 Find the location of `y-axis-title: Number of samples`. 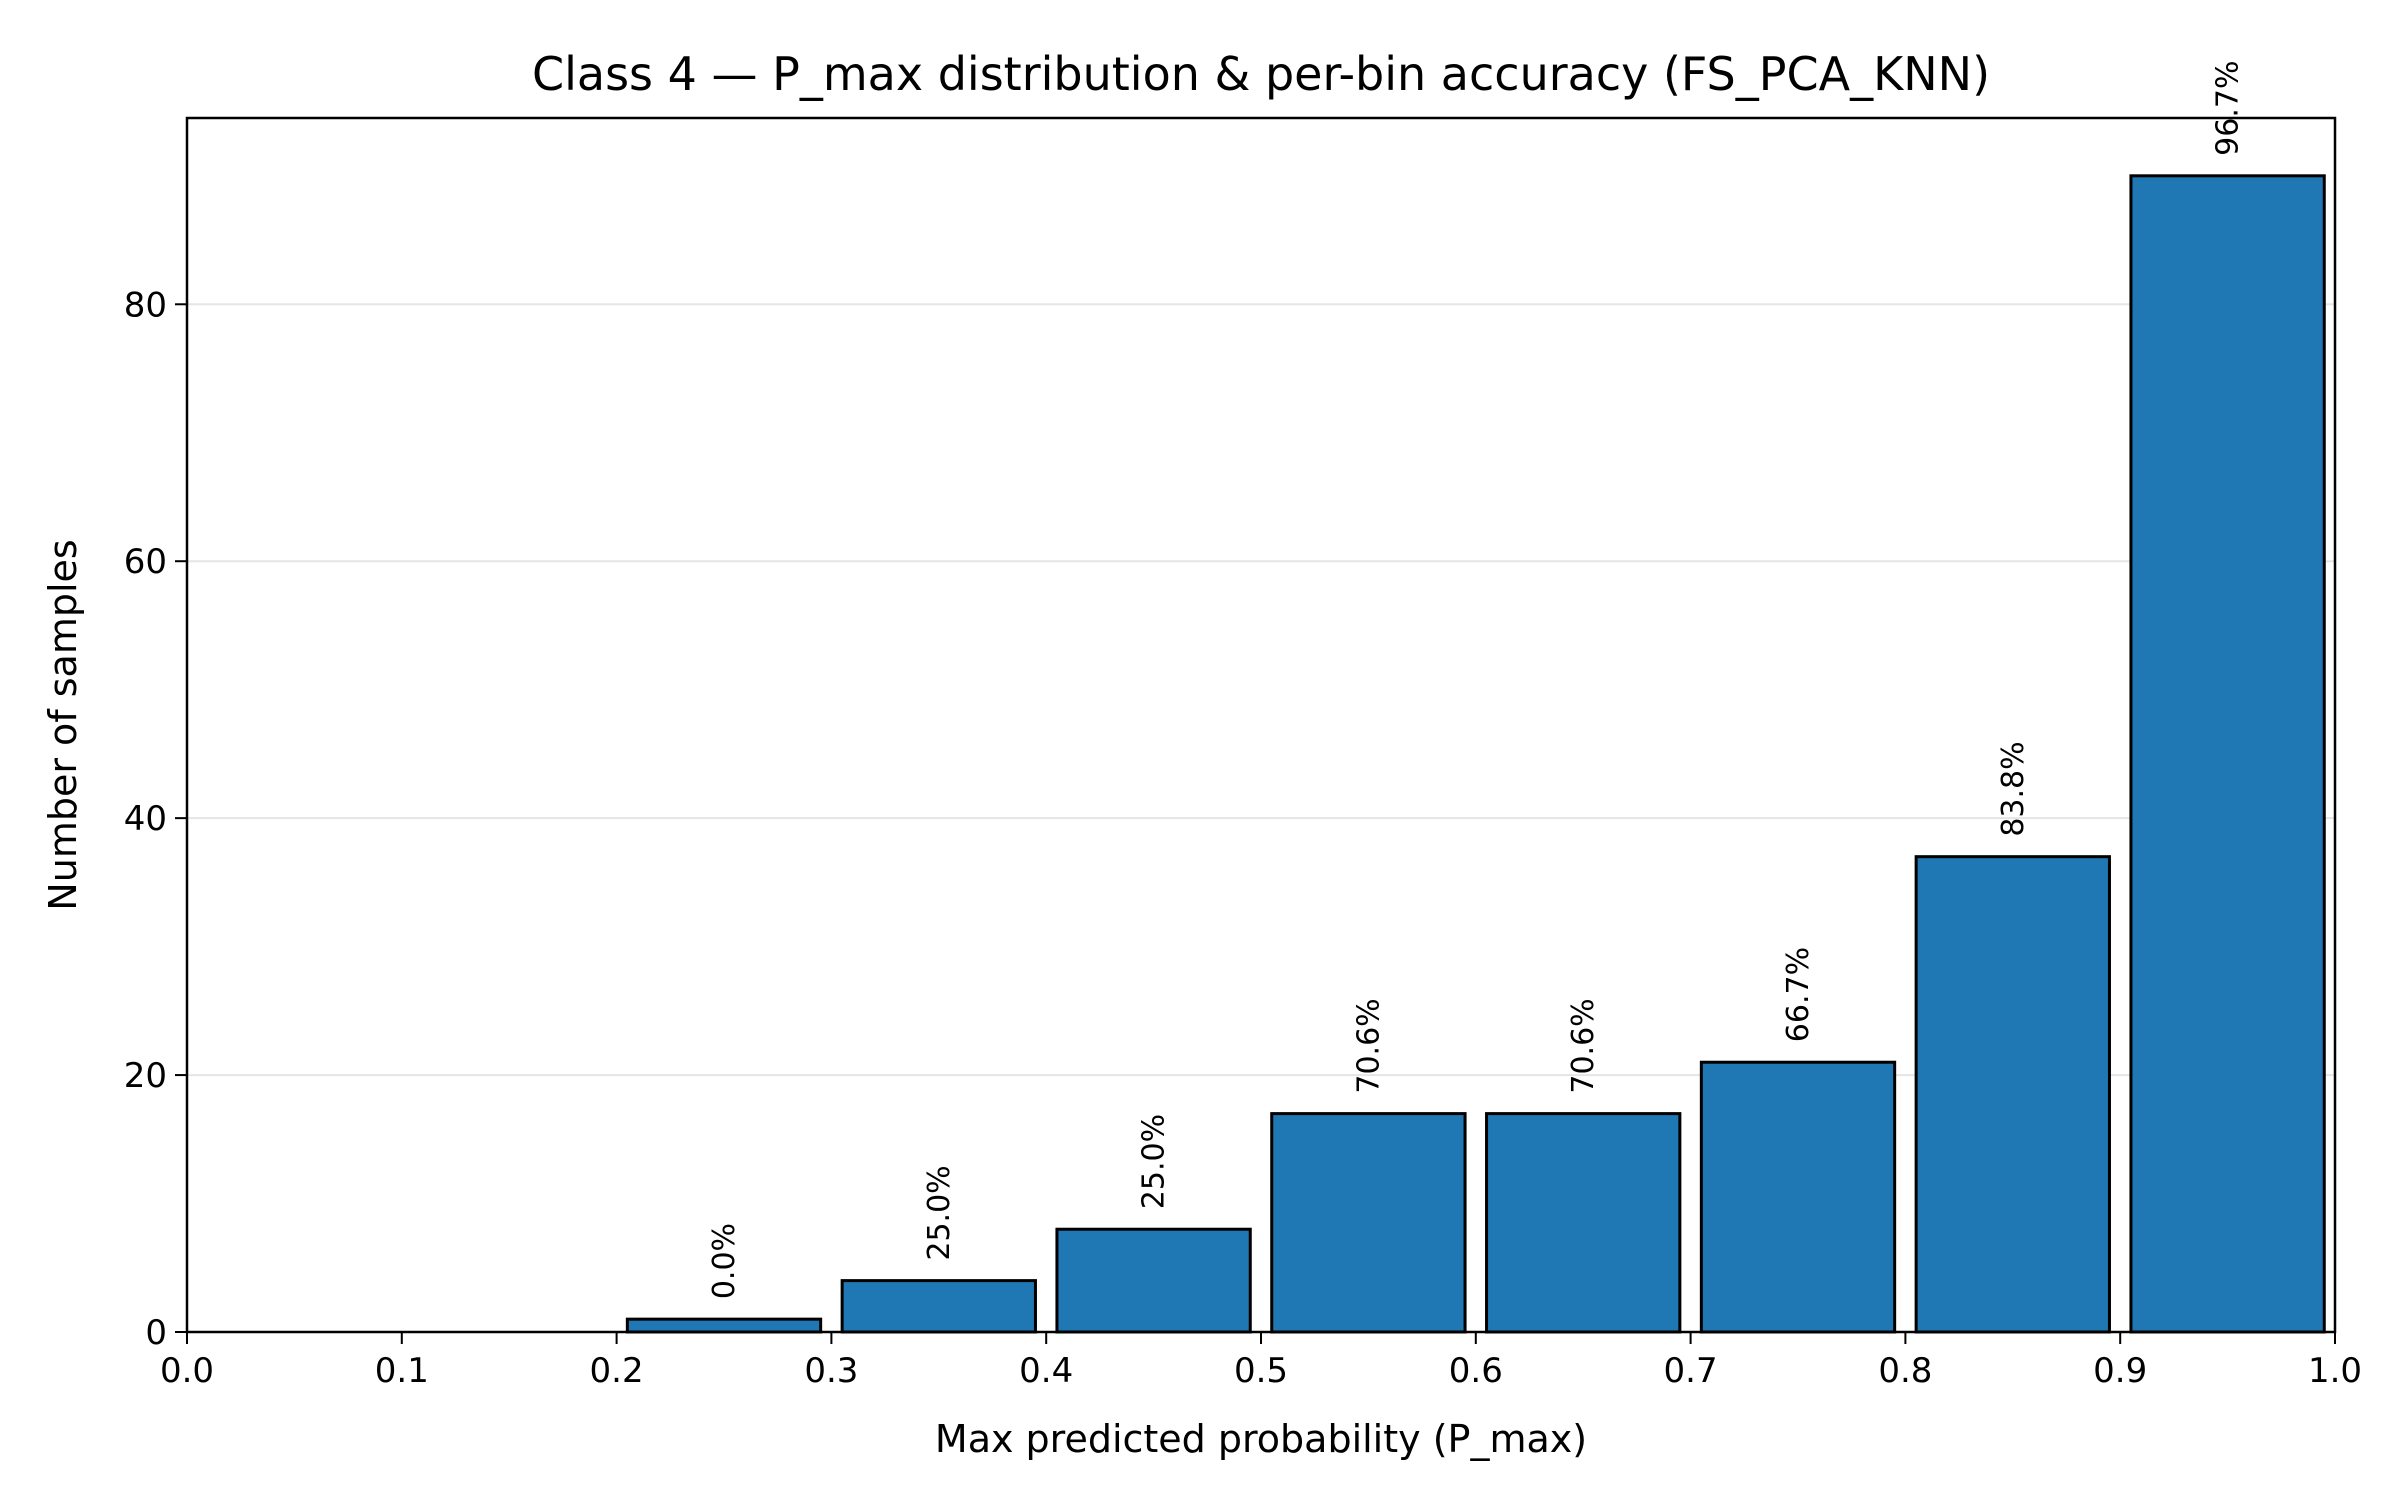

y-axis-title: Number of samples is located at coordinates (63, 724).